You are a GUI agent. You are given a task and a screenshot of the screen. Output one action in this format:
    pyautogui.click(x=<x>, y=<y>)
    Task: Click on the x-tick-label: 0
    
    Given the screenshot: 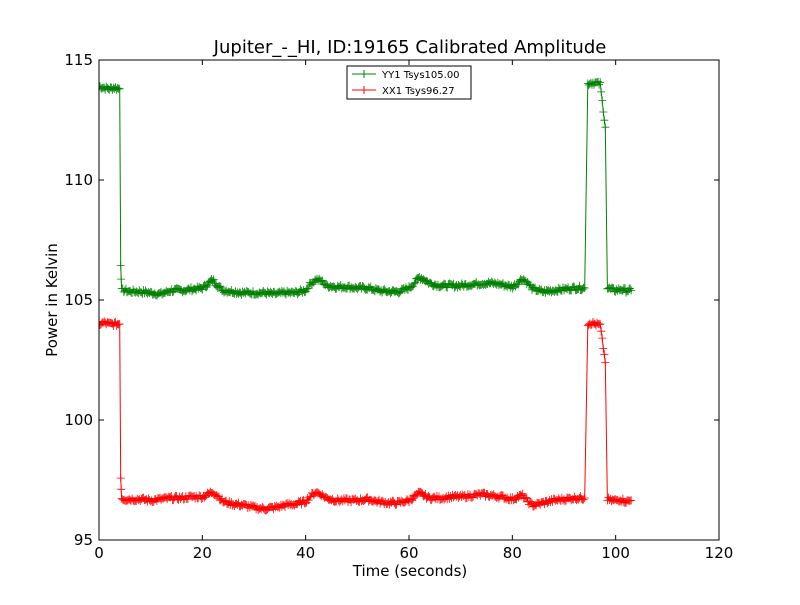 What is the action you would take?
    pyautogui.click(x=99, y=553)
    